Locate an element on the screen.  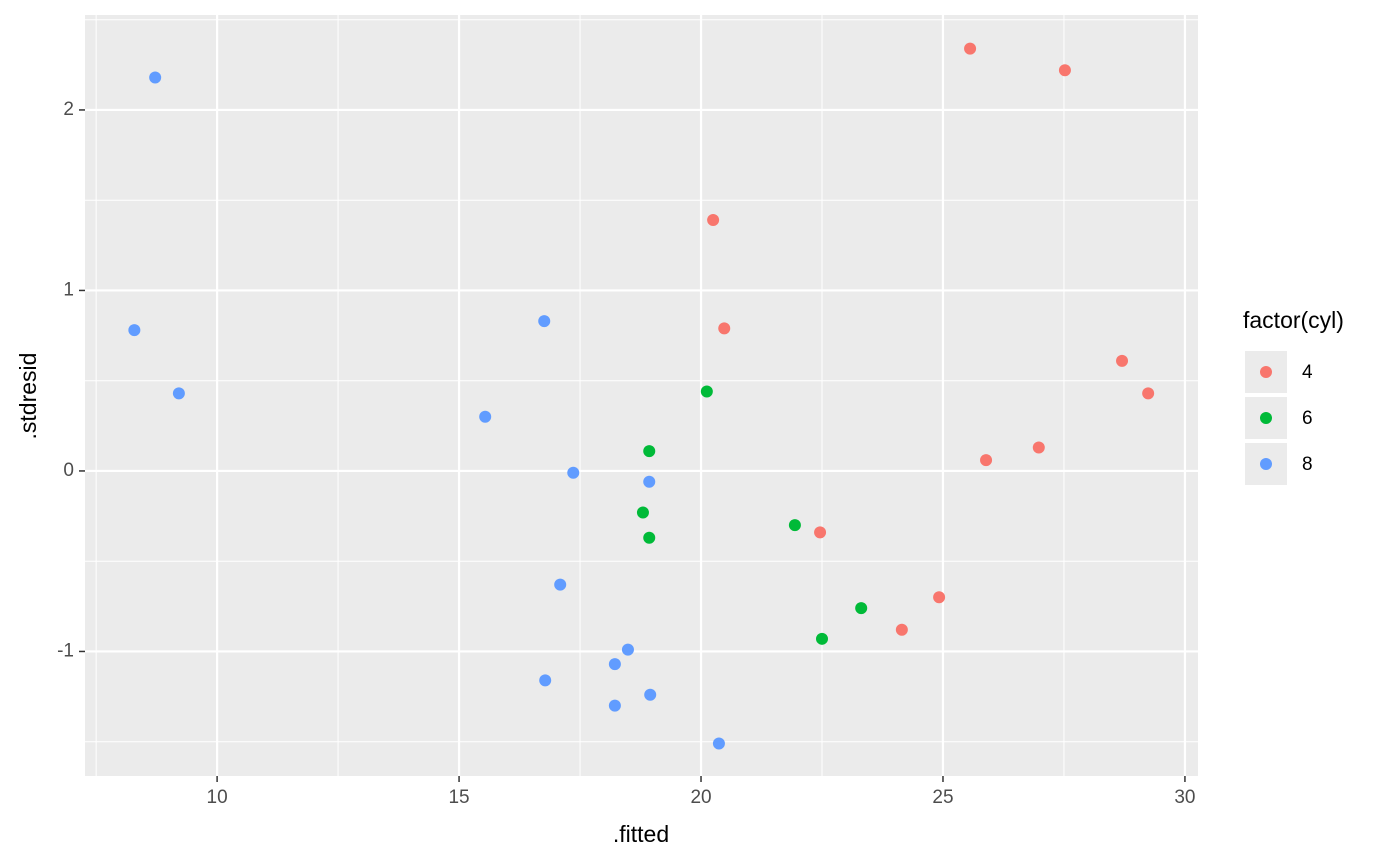
legend-title: factor(cyl) is located at coordinates (1293, 320).